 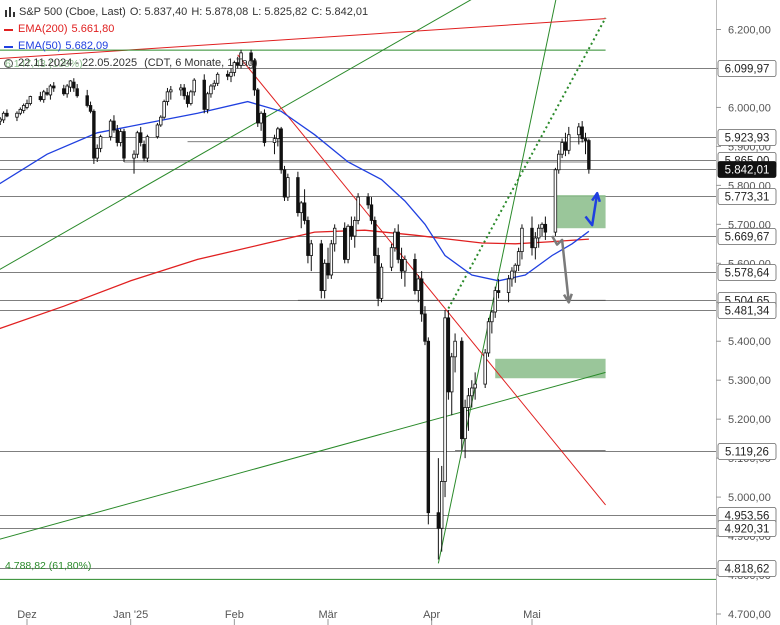 I want to click on x-tick-label: Jan '25, so click(x=130, y=615).